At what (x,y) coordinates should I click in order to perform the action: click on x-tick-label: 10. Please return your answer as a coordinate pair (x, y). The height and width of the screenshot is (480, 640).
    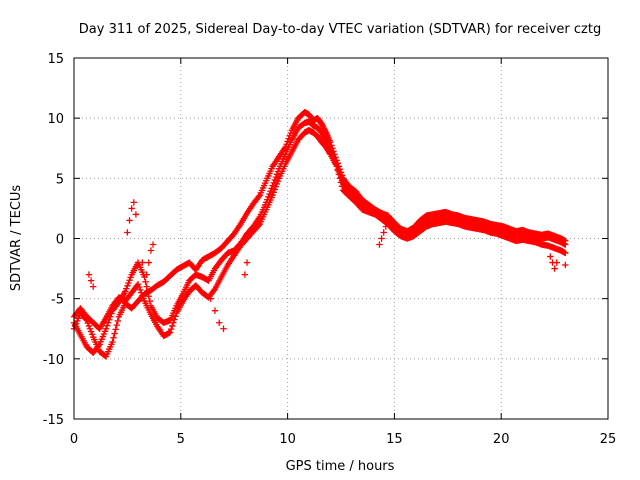
    Looking at the image, I should click on (287, 439).